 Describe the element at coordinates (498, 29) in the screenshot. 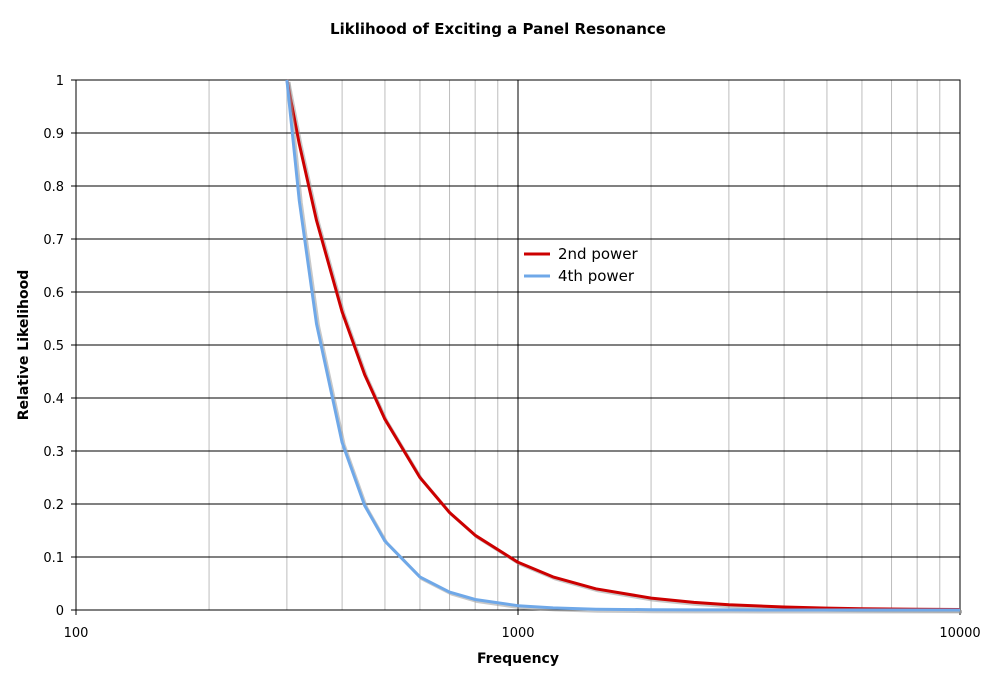

I see `chart-title: Liklihood of Exciting a Panel Resonance` at that location.